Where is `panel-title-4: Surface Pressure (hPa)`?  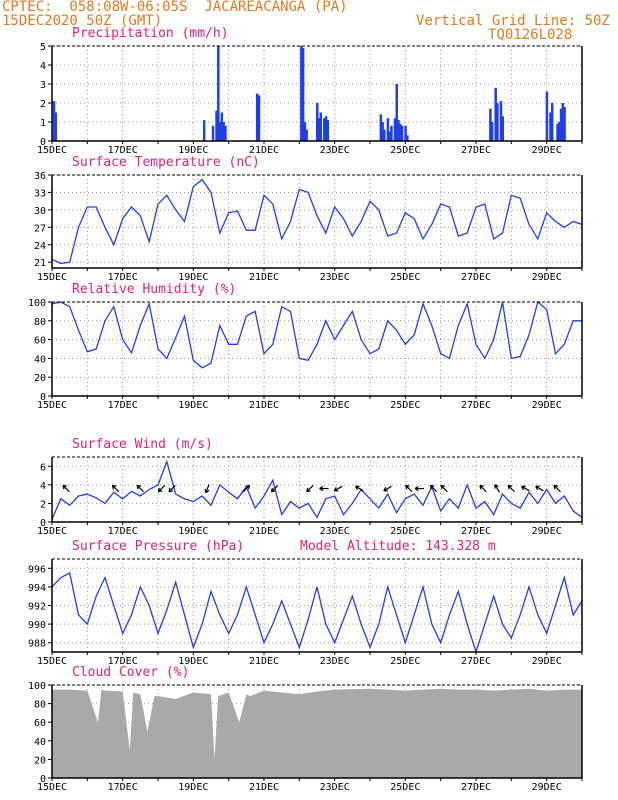 panel-title-4: Surface Pressure (hPa) is located at coordinates (158, 546).